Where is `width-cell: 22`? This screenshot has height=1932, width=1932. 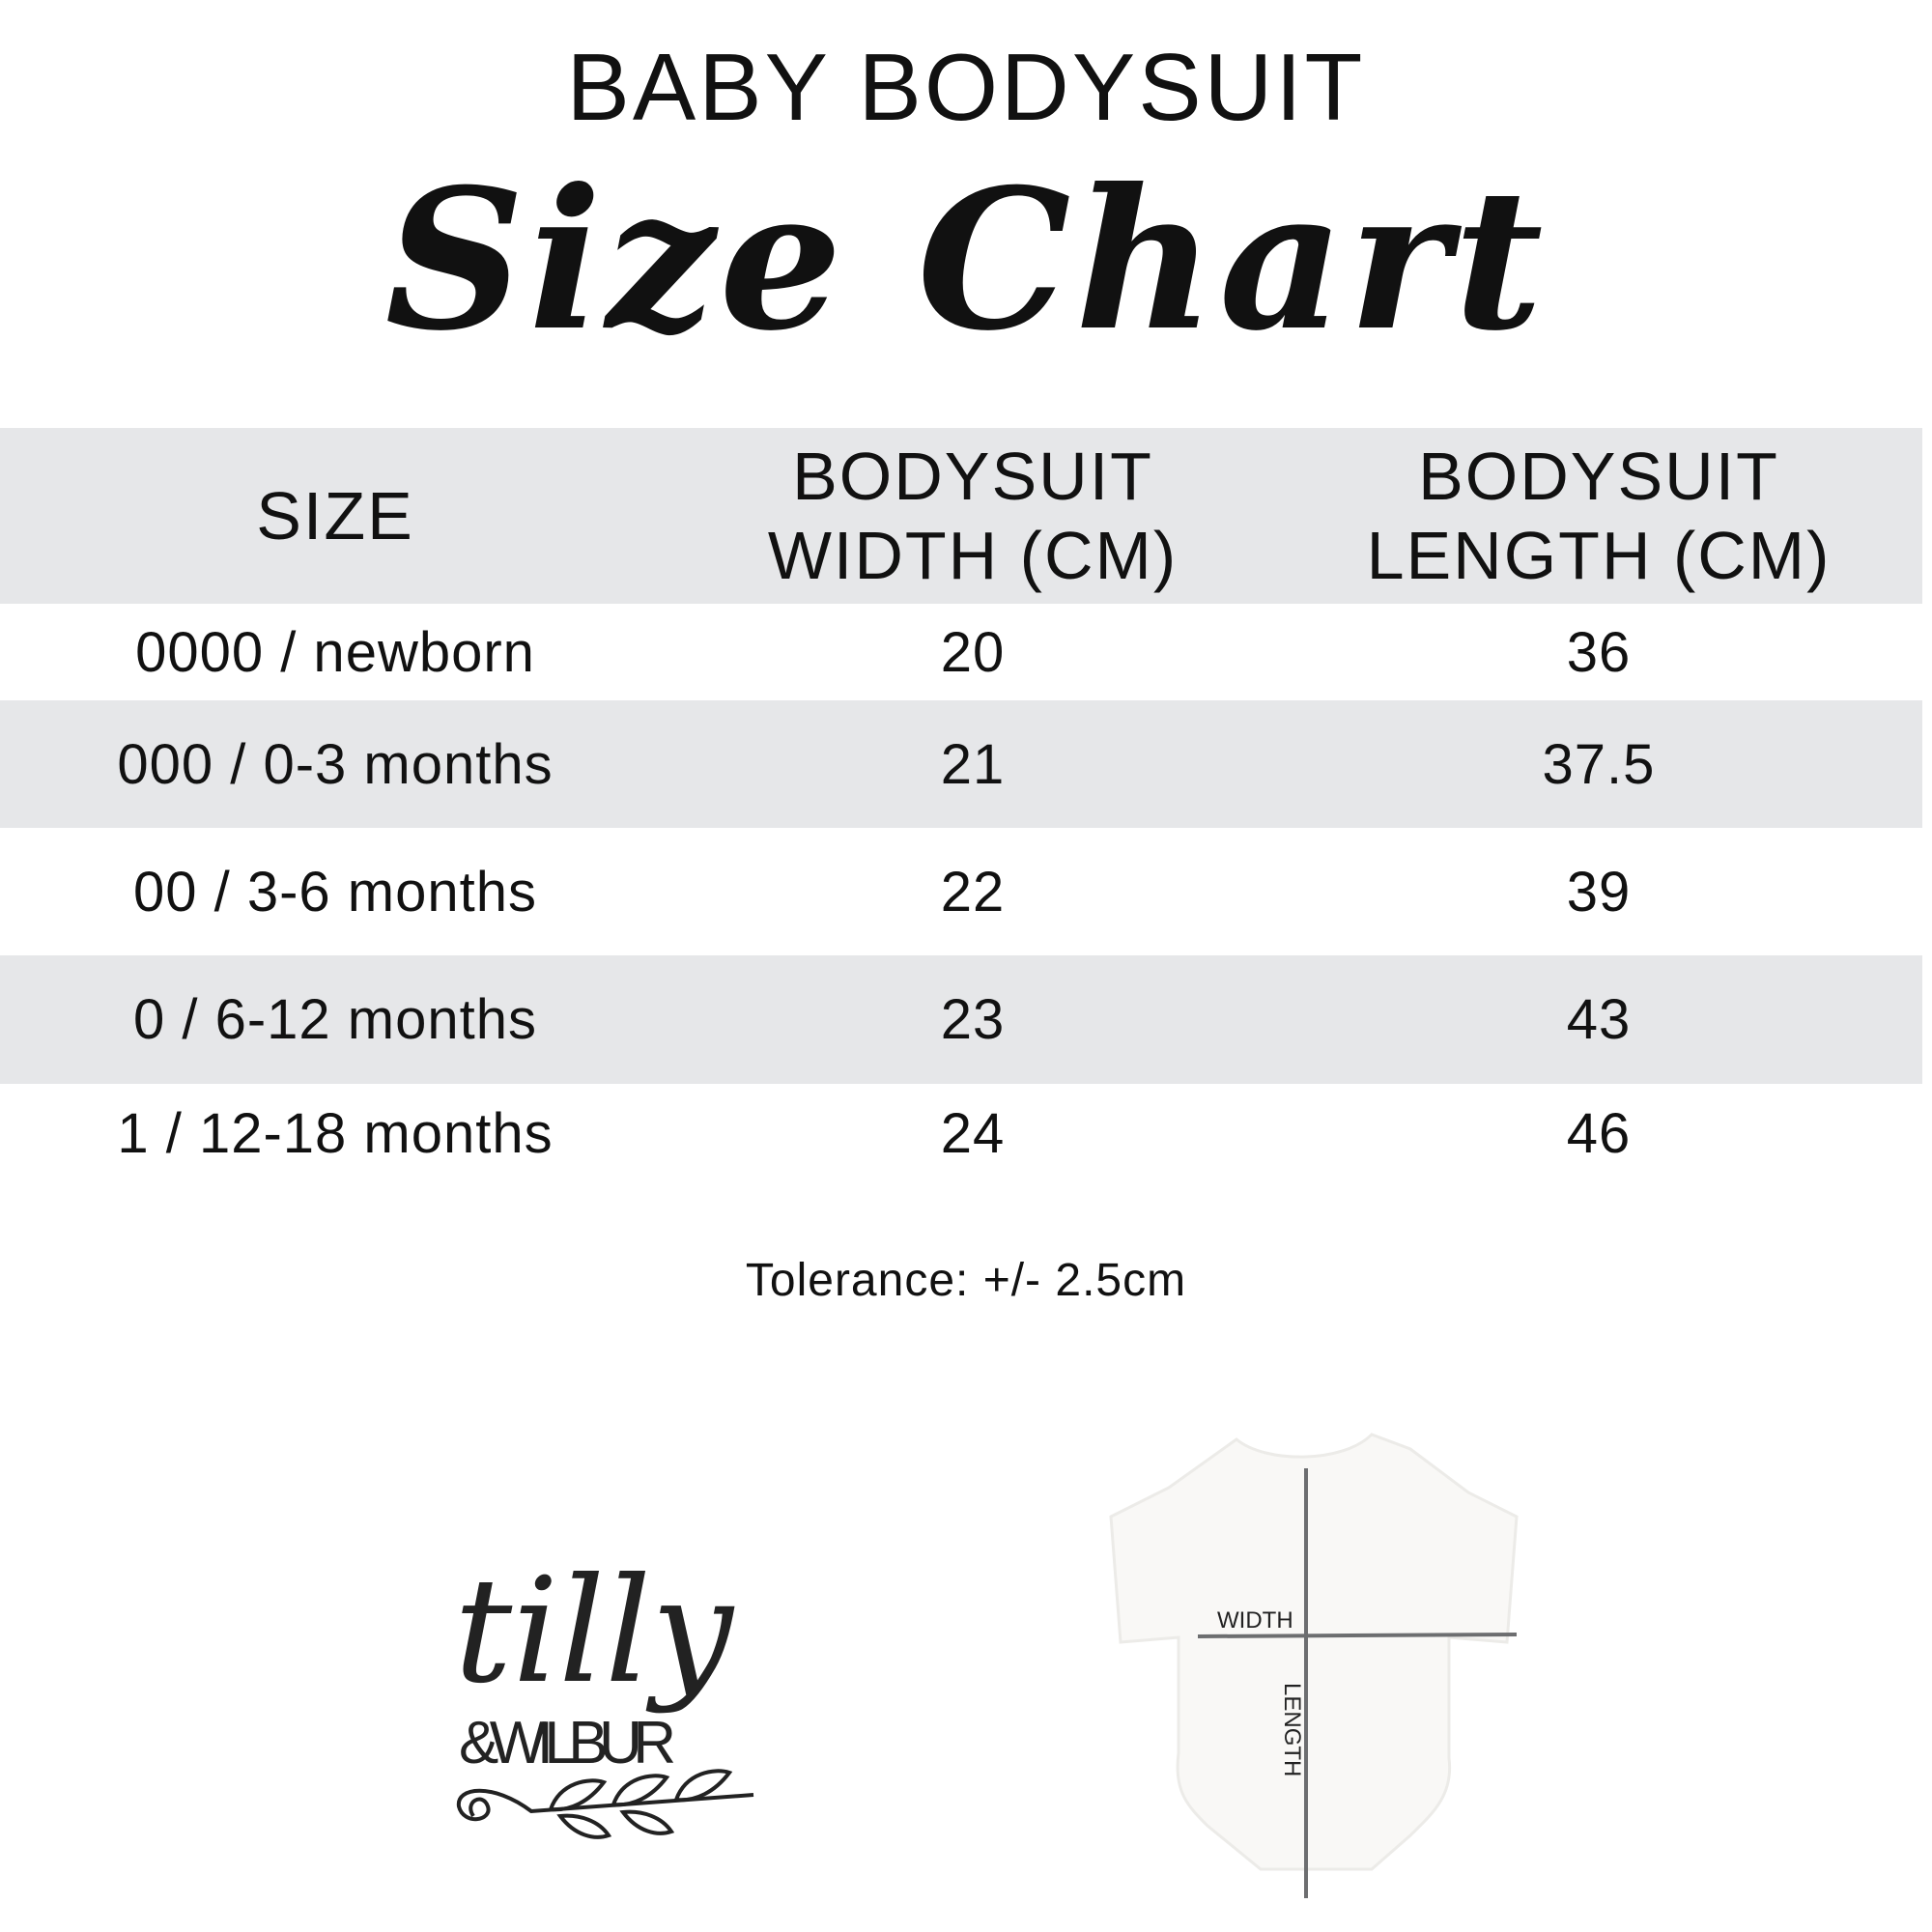
width-cell: 22 is located at coordinates (973, 891).